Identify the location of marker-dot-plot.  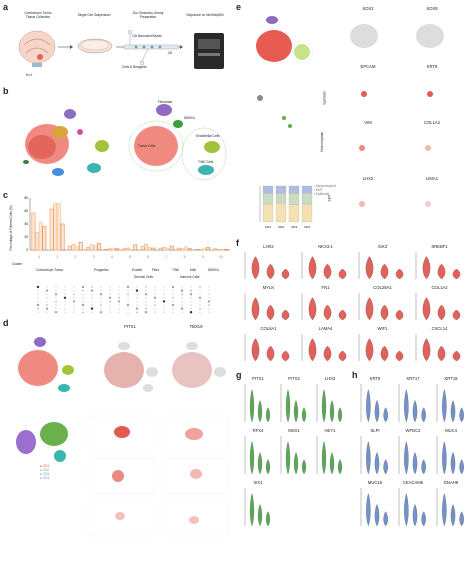
(123, 299).